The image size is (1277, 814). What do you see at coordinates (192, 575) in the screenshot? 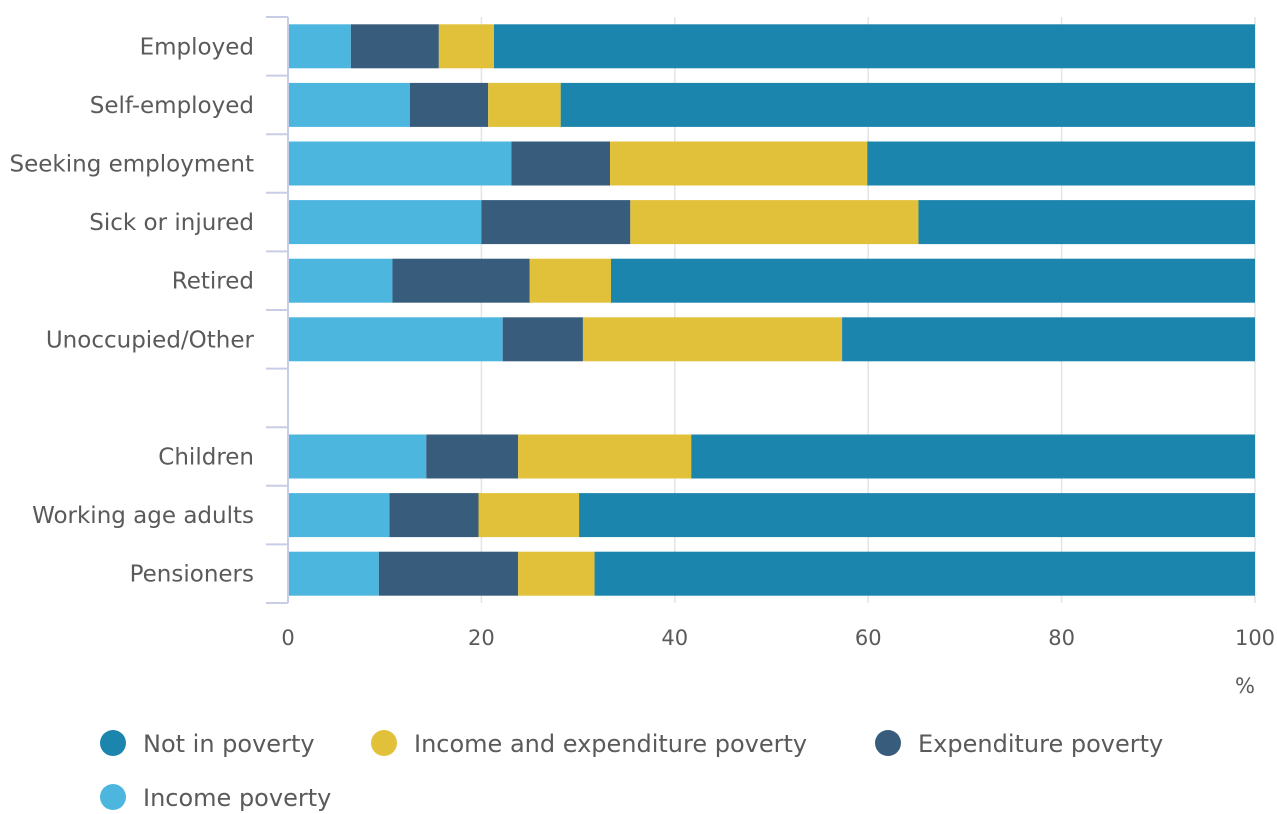
I see `category-label: Pensioners` at bounding box center [192, 575].